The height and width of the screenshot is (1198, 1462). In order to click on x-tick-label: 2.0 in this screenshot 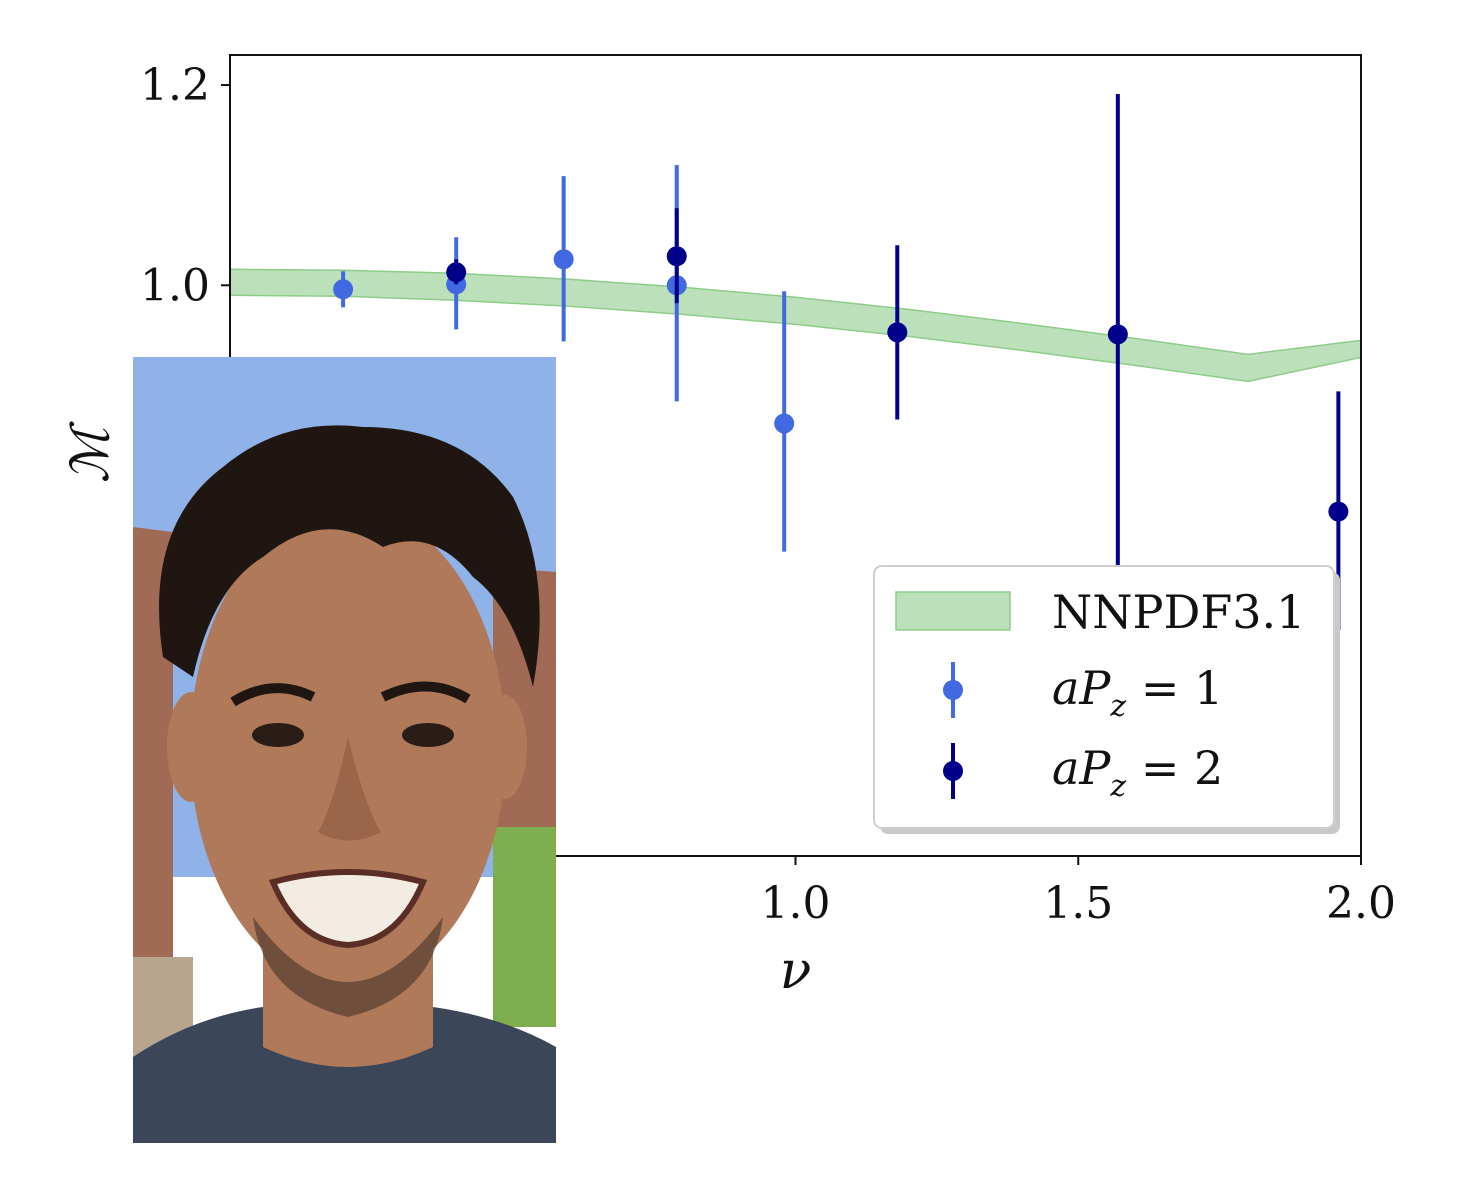, I will do `click(1361, 903)`.